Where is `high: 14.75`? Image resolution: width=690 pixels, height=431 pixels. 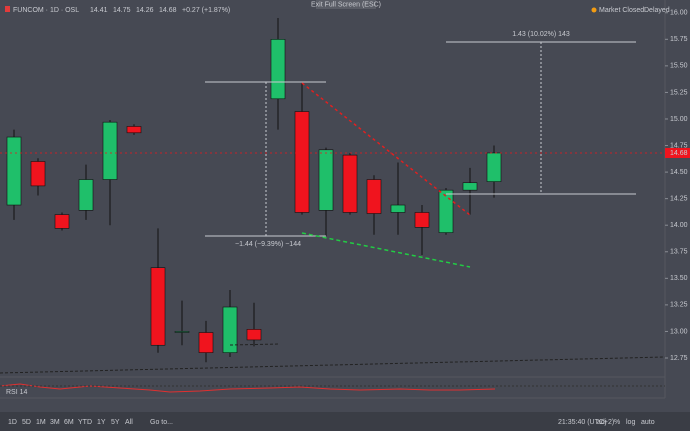
high: 14.75 is located at coordinates (122, 10).